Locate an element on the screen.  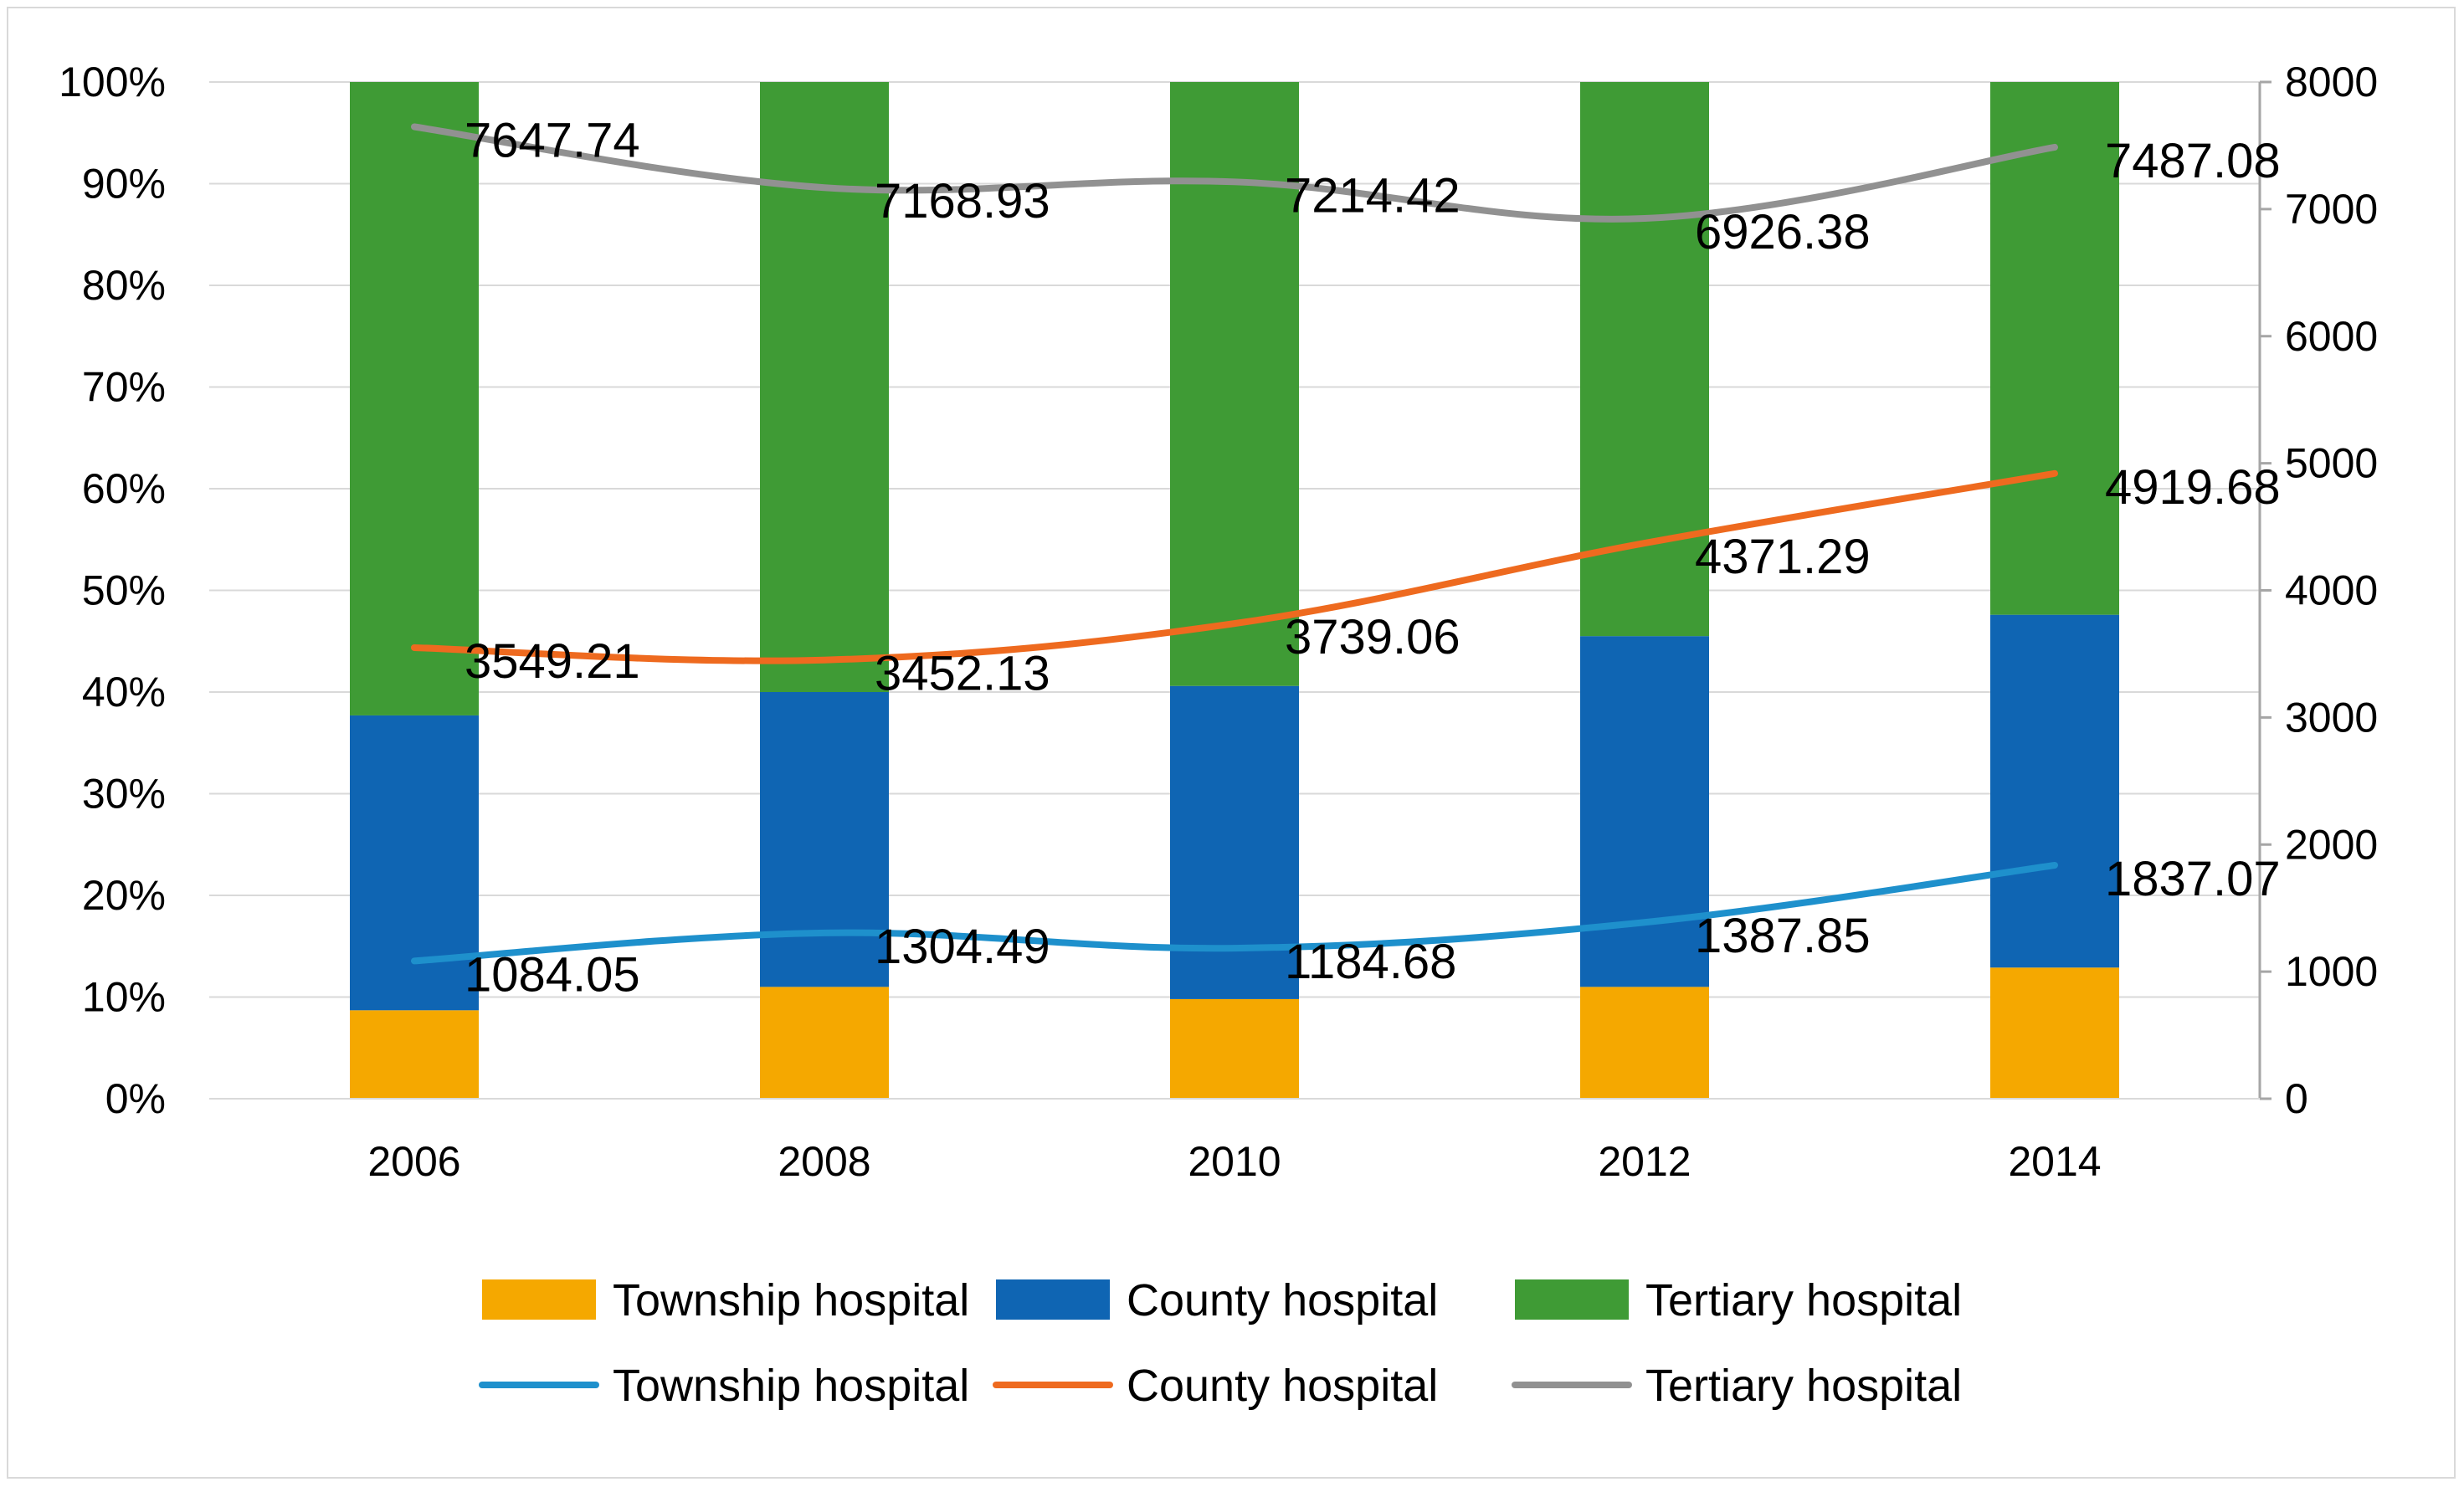
data-label-tertiary-hospital: 7647.74 is located at coordinates (552, 140).